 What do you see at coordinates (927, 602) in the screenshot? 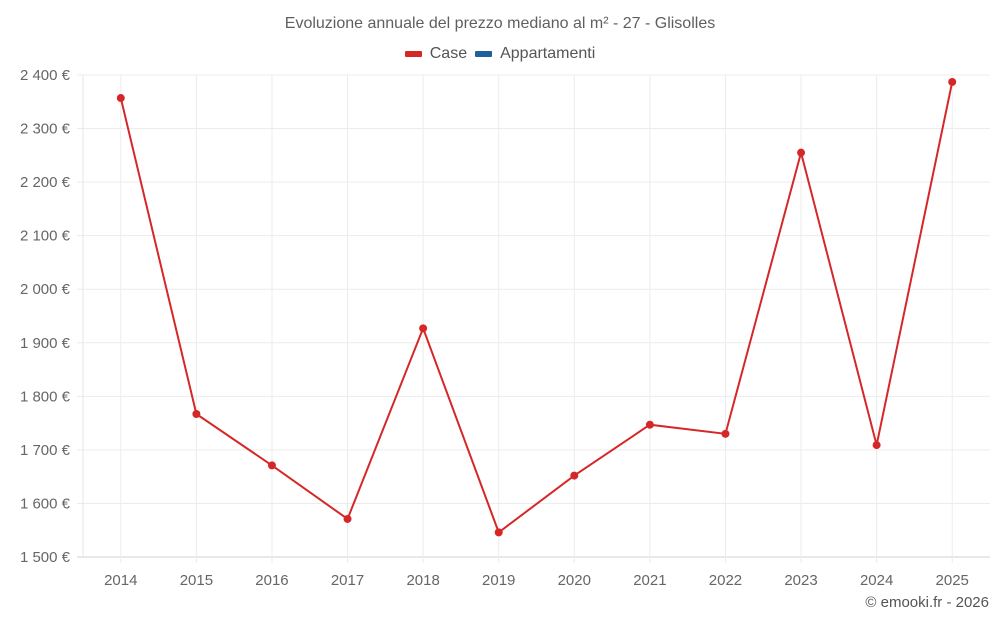
I see `credit: © emooki.fr - 2026` at bounding box center [927, 602].